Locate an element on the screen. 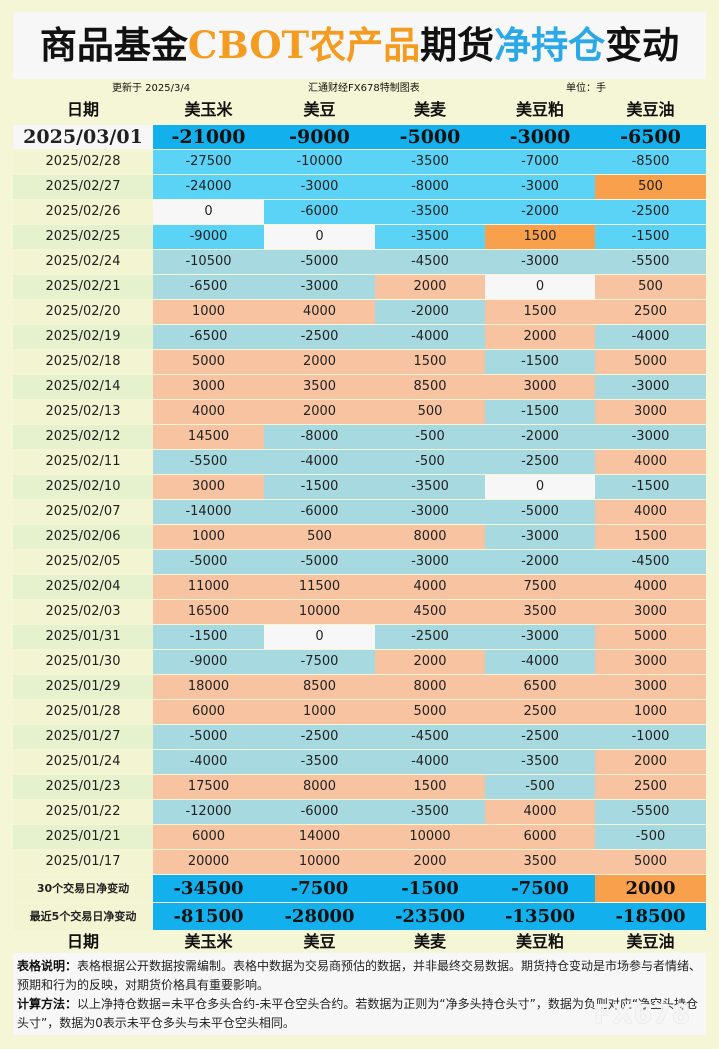 This screenshot has height=1049, width=719. header-wheat: 美麦 is located at coordinates (429, 109).